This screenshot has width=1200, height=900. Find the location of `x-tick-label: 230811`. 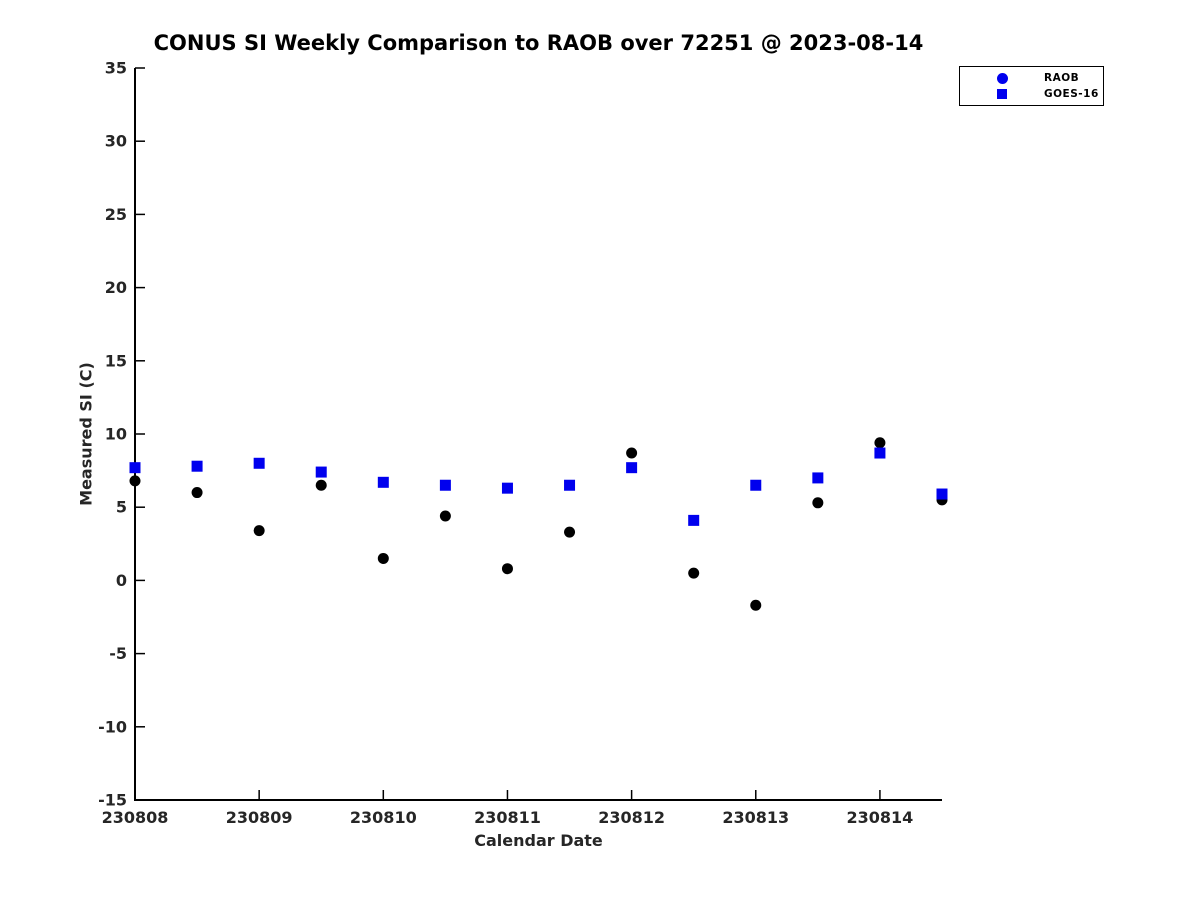

x-tick-label: 230811 is located at coordinates (507, 817).